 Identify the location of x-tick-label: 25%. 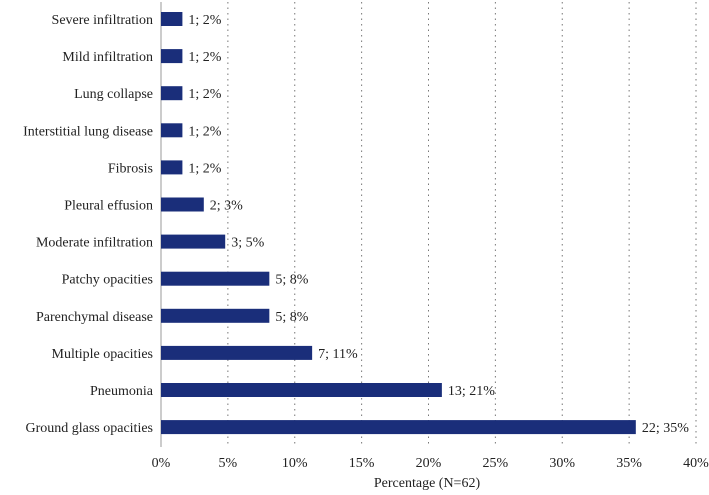
(496, 463).